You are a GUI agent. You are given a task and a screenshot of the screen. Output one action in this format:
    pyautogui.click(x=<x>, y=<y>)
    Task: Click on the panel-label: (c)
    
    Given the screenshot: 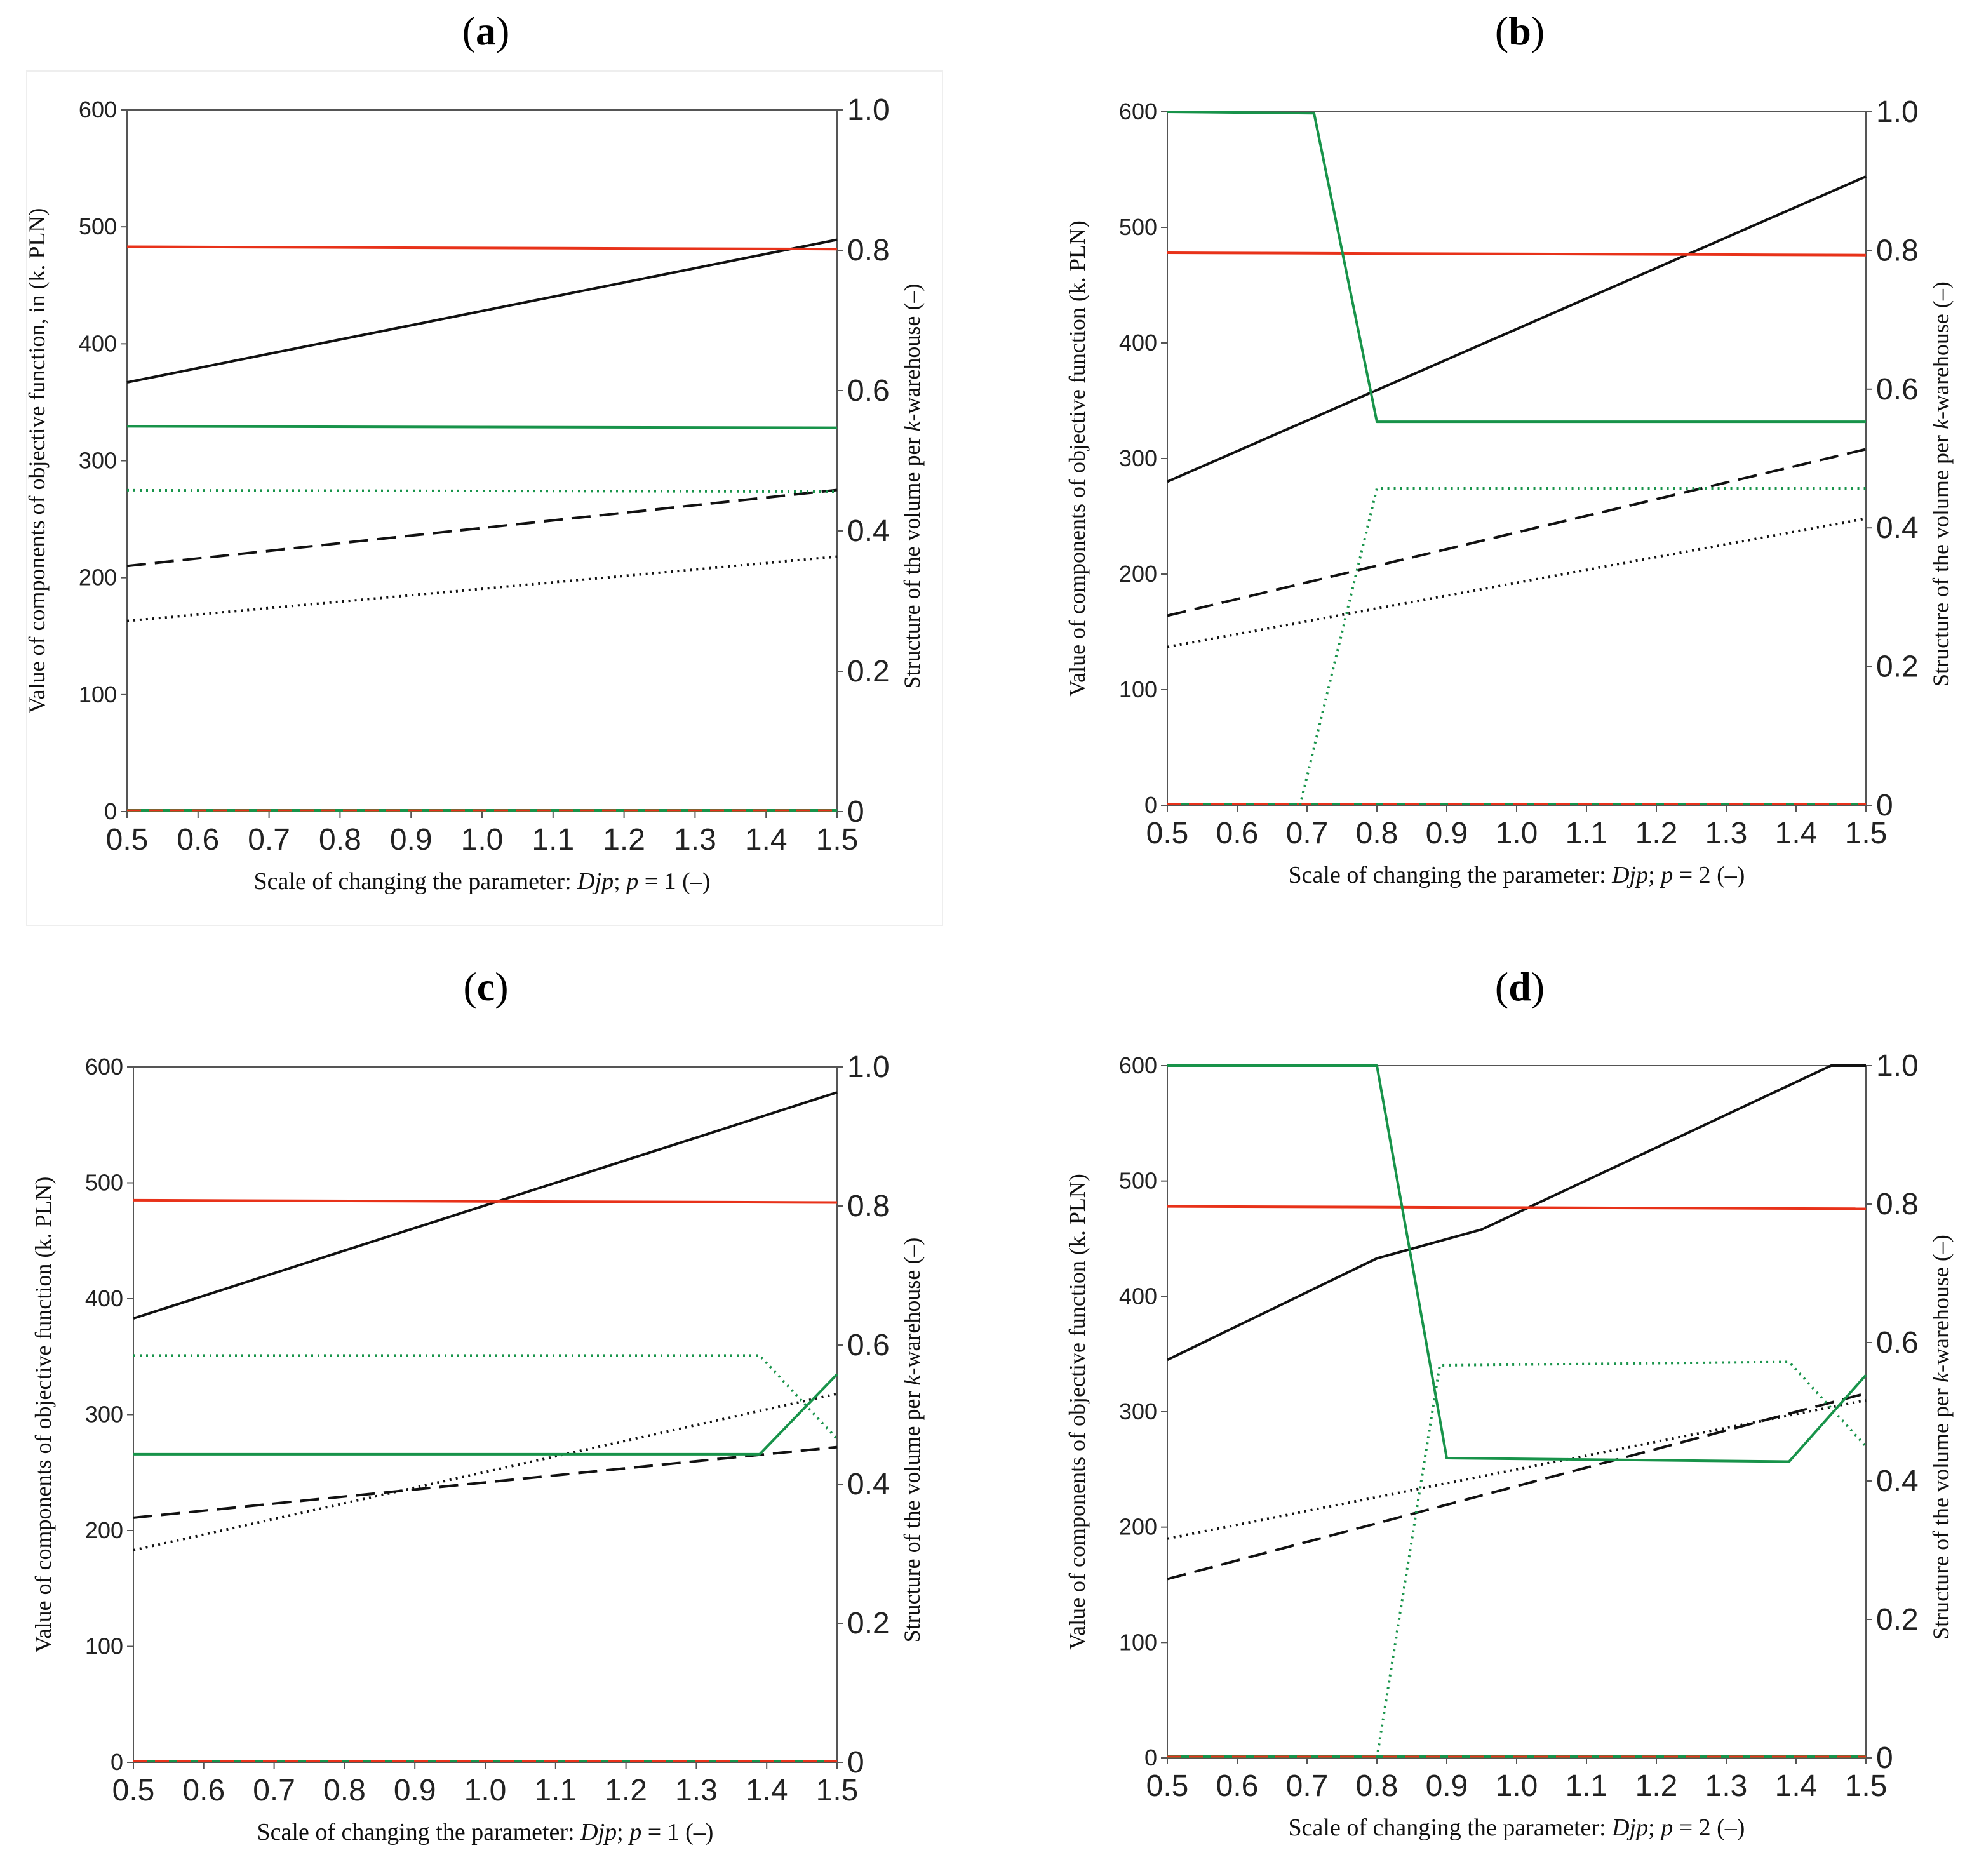 What is the action you would take?
    pyautogui.click(x=485, y=986)
    